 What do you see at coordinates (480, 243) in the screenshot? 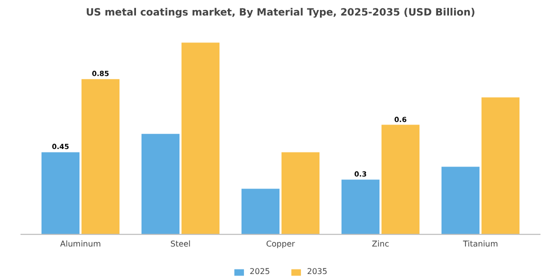
I see `x-tick-label: Titanium` at bounding box center [480, 243].